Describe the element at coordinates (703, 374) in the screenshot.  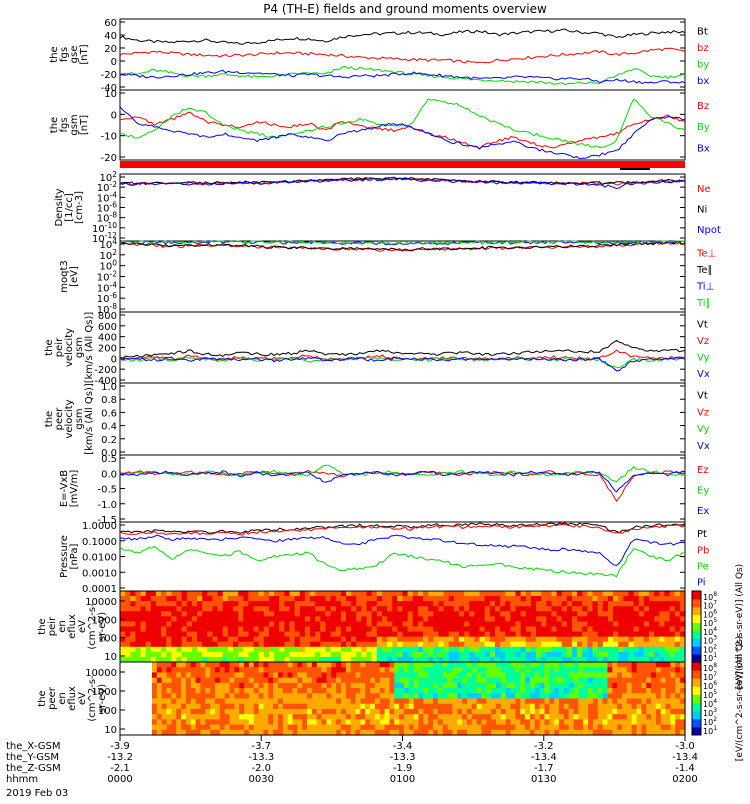
I see `legend-entry: Vx` at that location.